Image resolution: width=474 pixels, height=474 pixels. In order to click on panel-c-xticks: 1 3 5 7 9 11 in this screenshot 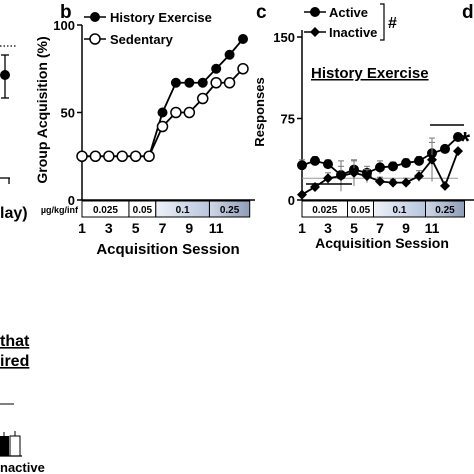, I will do `click(369, 228)`.